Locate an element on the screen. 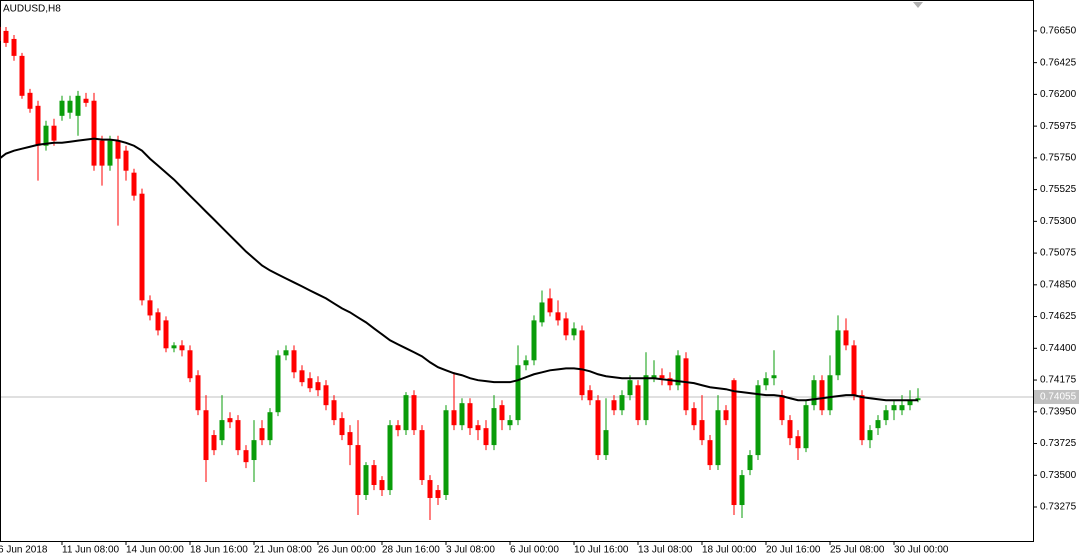  y-tick-label: 0.73500 is located at coordinates (1058, 475).